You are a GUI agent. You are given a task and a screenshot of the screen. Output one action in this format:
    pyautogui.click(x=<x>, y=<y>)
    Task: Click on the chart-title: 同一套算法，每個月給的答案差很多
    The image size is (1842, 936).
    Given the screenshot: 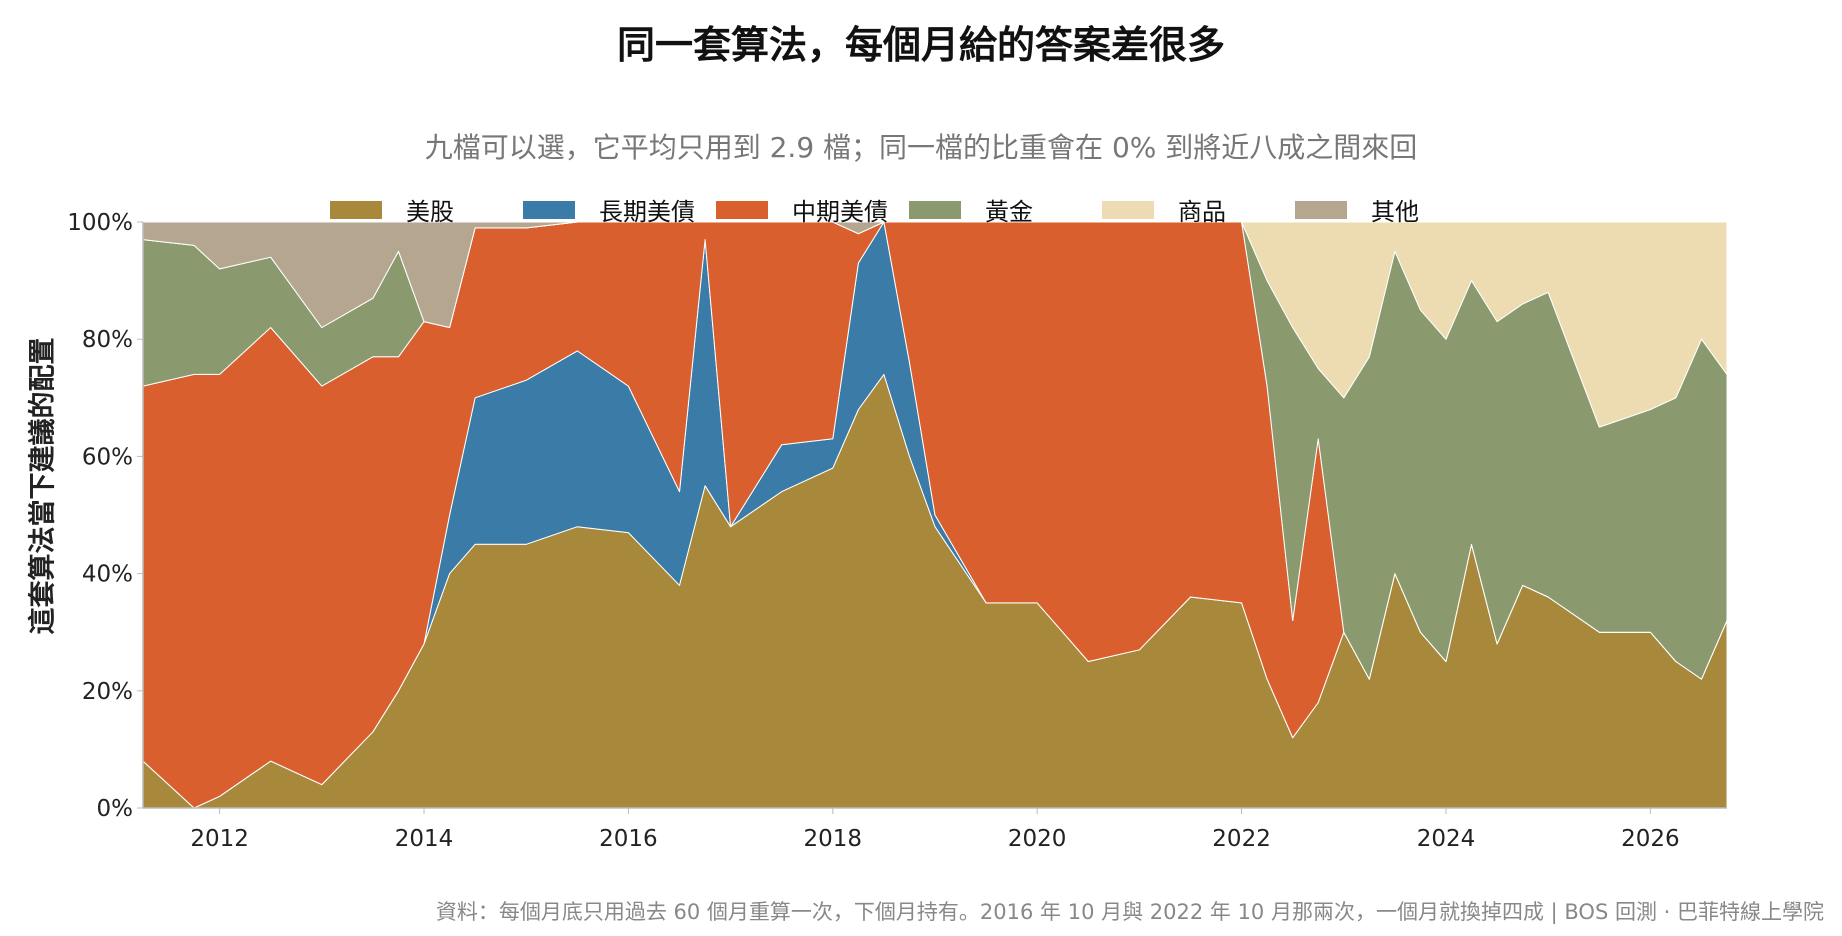 What is the action you would take?
    pyautogui.click(x=920, y=45)
    